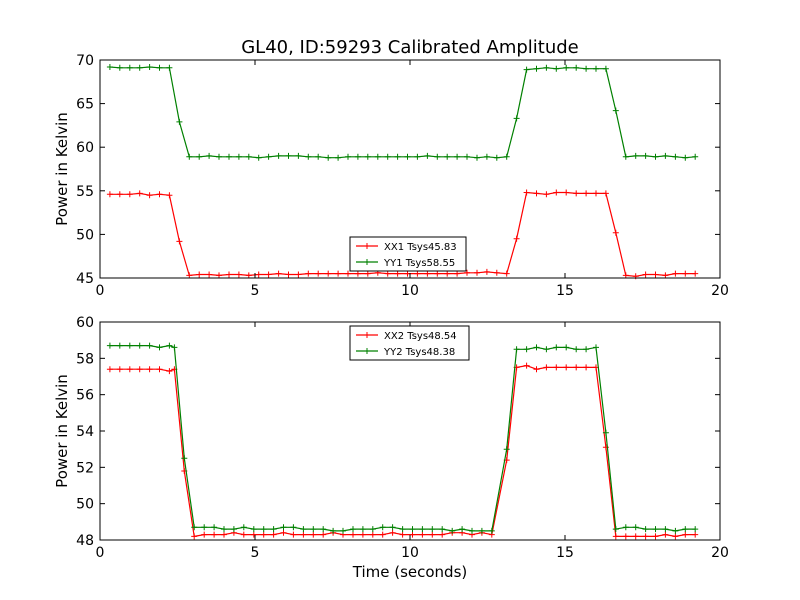 This screenshot has width=800, height=600. What do you see at coordinates (409, 343) in the screenshot?
I see `legend-box` at bounding box center [409, 343].